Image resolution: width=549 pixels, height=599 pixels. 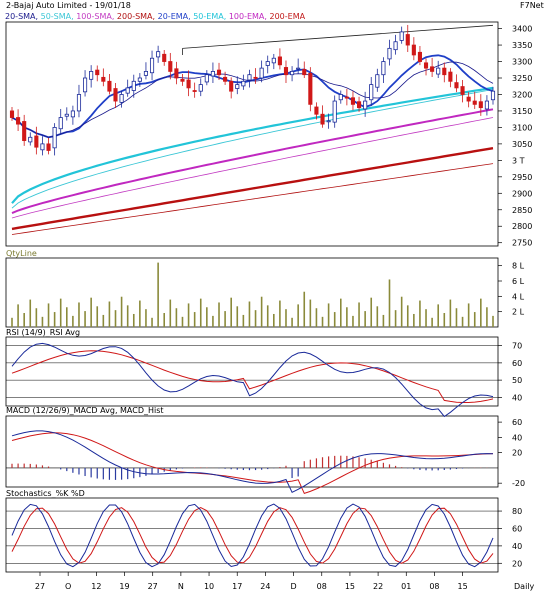 I want to click on x-axis-label: O, so click(x=68, y=586).